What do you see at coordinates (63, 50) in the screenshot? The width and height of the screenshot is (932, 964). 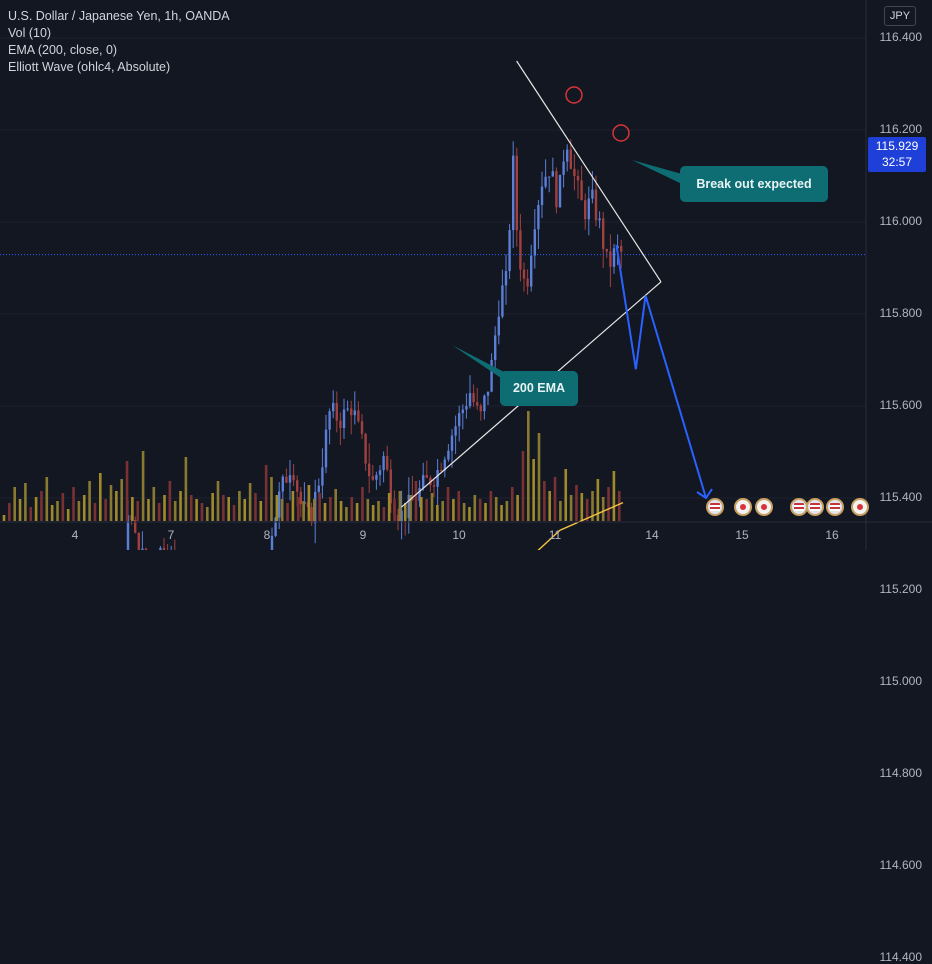 I see `ema-indicator-label: EMA (200, close, 0)` at bounding box center [63, 50].